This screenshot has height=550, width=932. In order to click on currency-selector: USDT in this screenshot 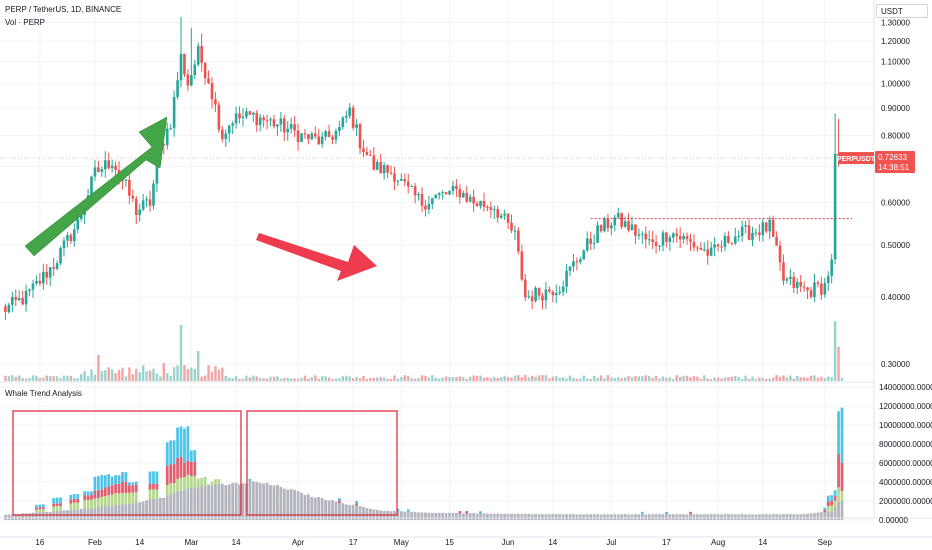, I will do `click(902, 11)`.